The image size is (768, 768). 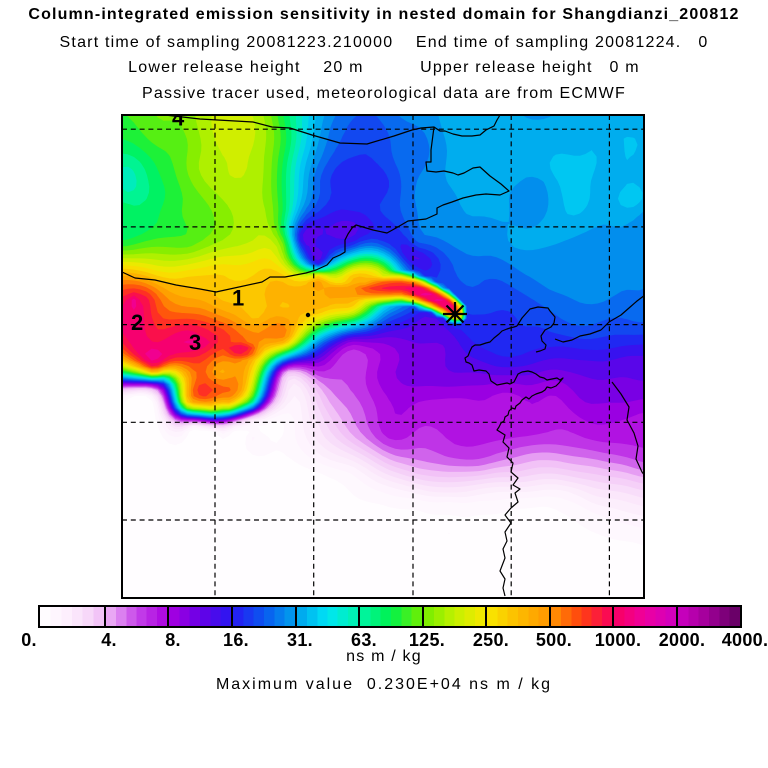 What do you see at coordinates (137, 322) in the screenshot?
I see `svg-text: 2` at bounding box center [137, 322].